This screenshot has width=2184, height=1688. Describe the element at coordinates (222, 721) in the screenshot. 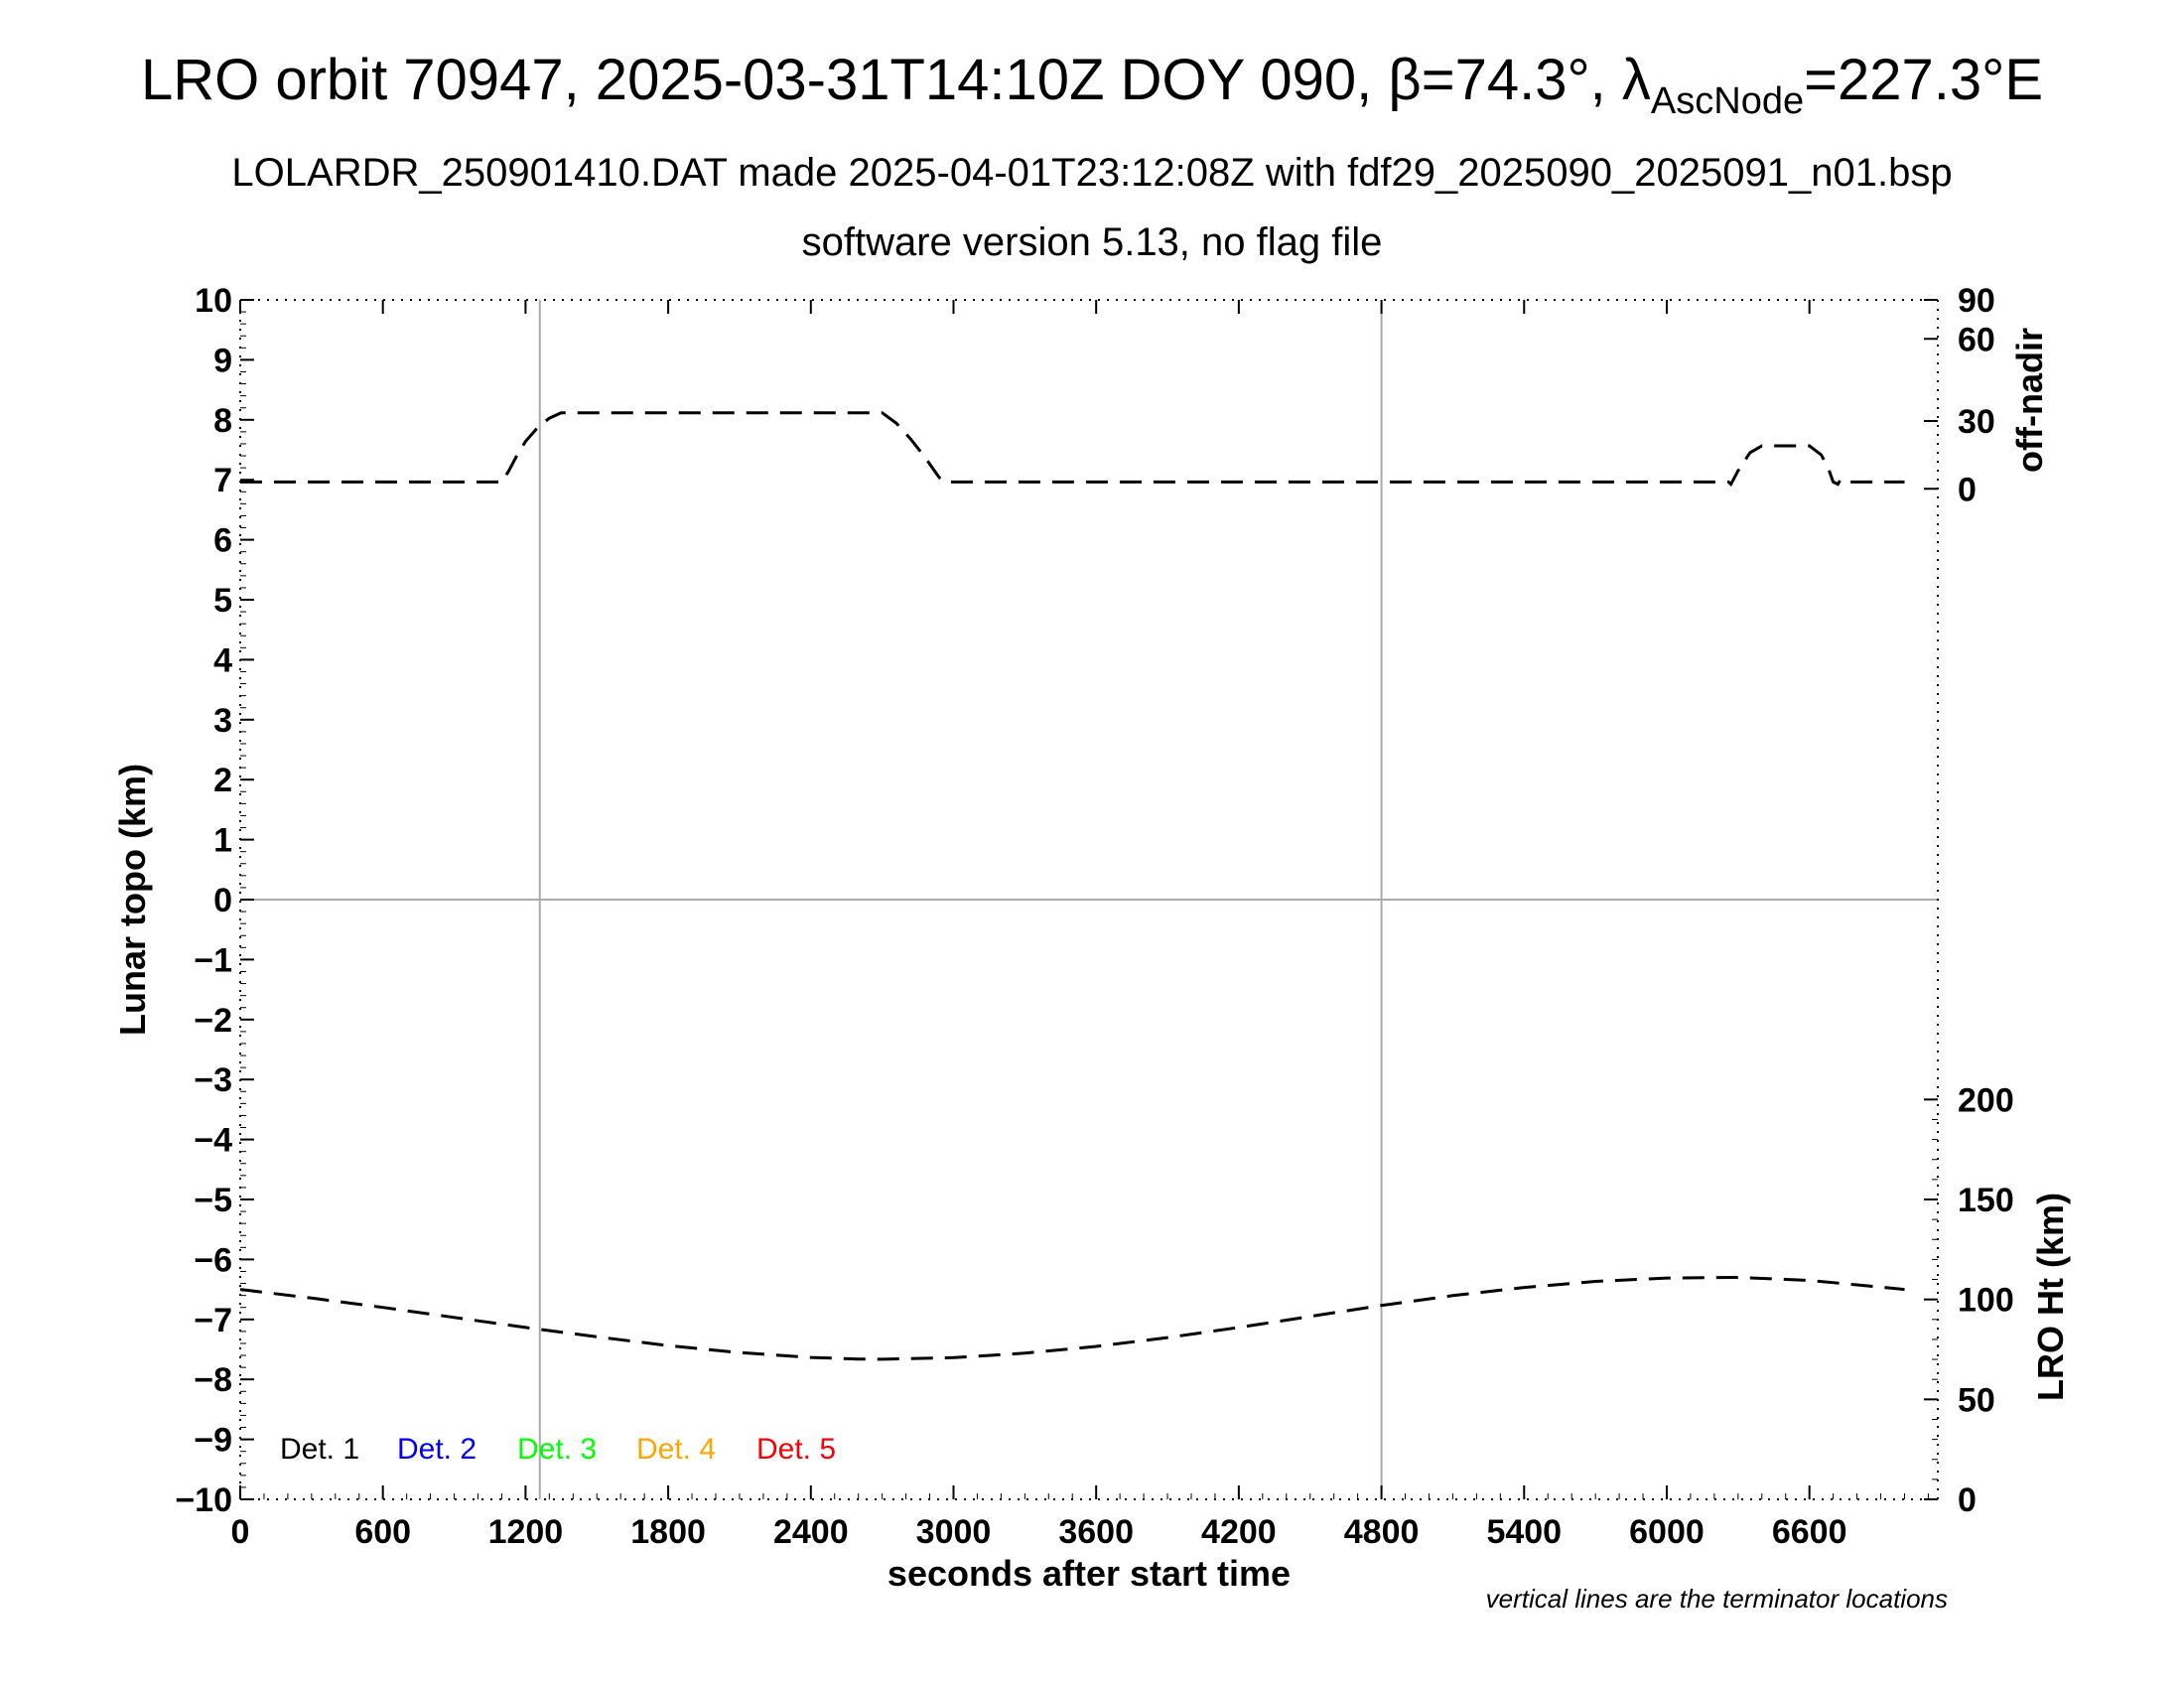

I see `y-tick-label: 3` at that location.